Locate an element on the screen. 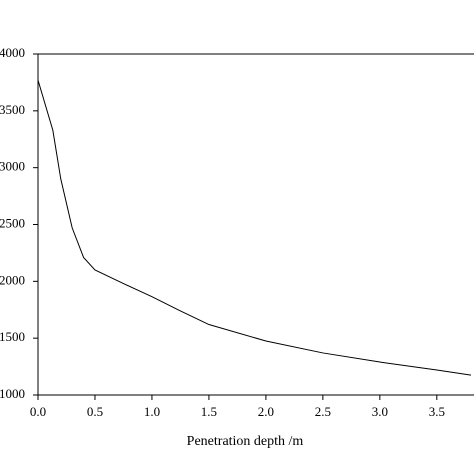  x-tick-label: 2.5 is located at coordinates (323, 411).